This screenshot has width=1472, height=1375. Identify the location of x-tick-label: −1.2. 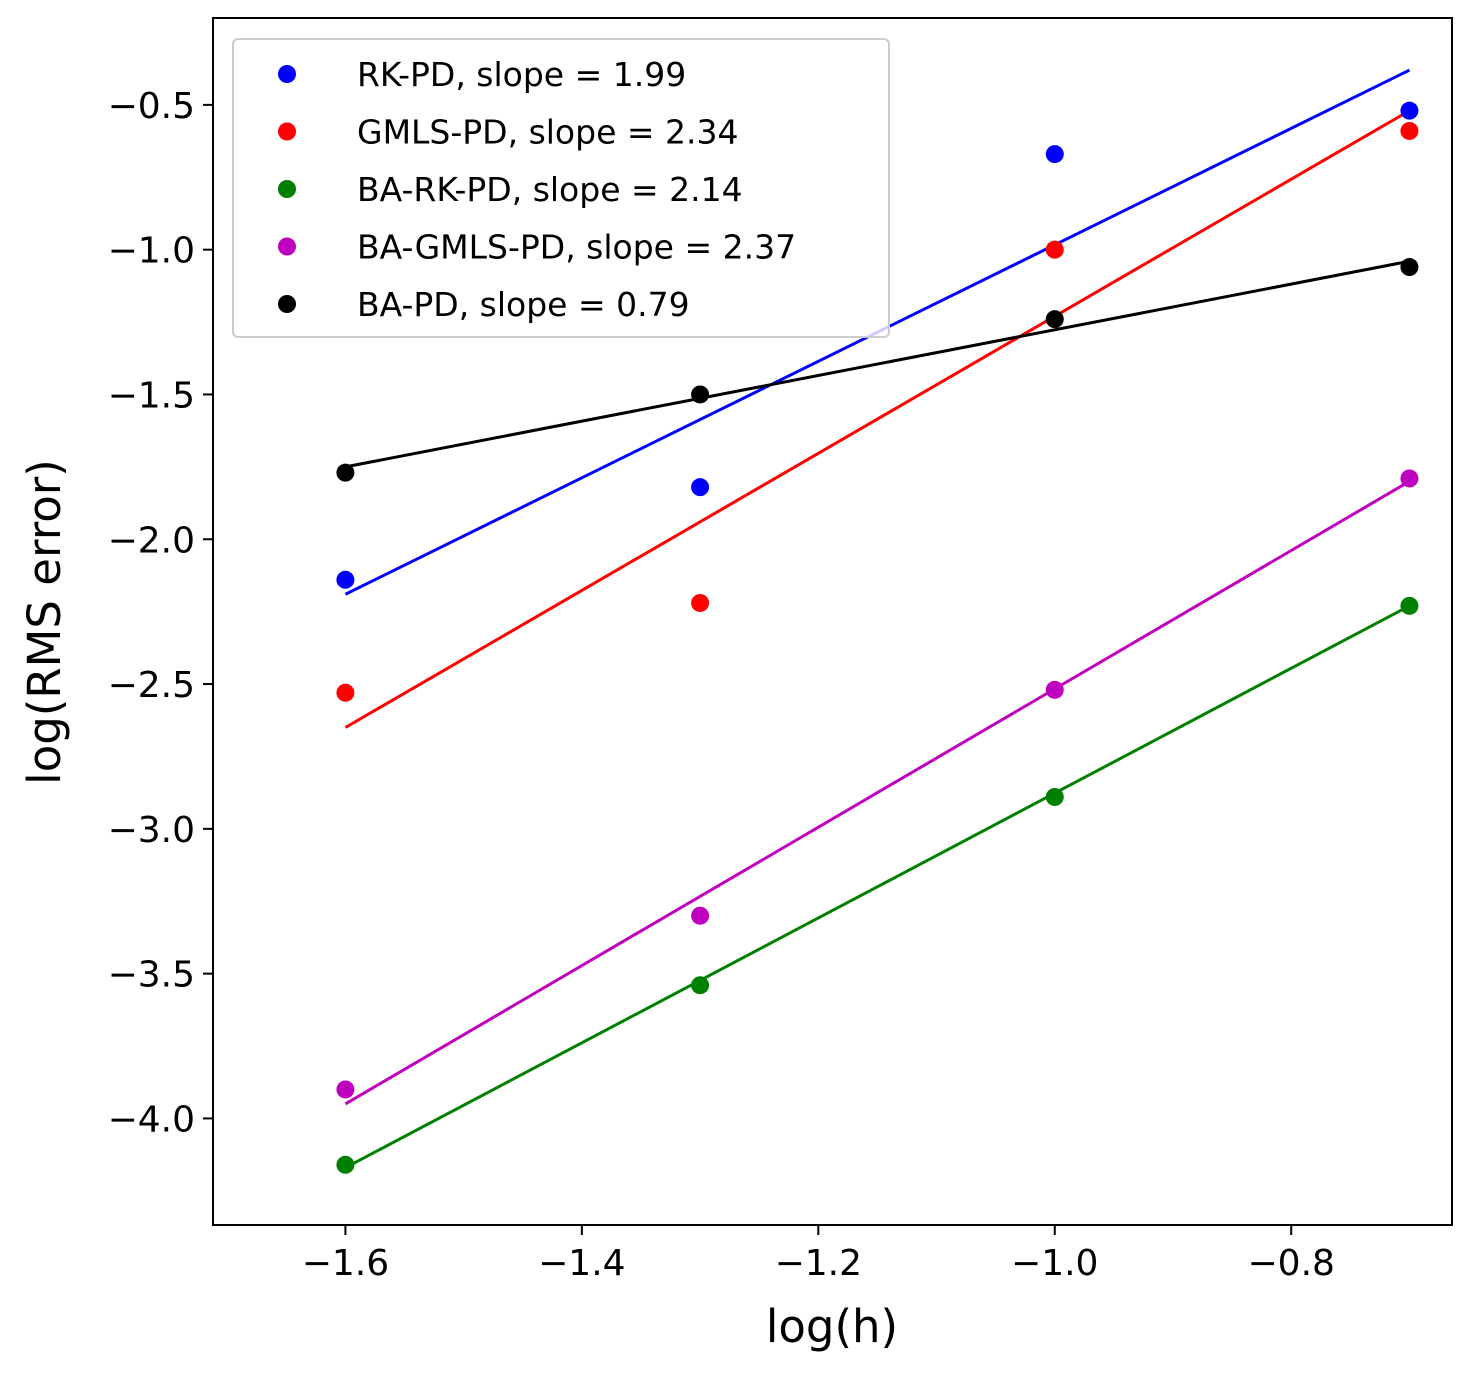
(818, 1263).